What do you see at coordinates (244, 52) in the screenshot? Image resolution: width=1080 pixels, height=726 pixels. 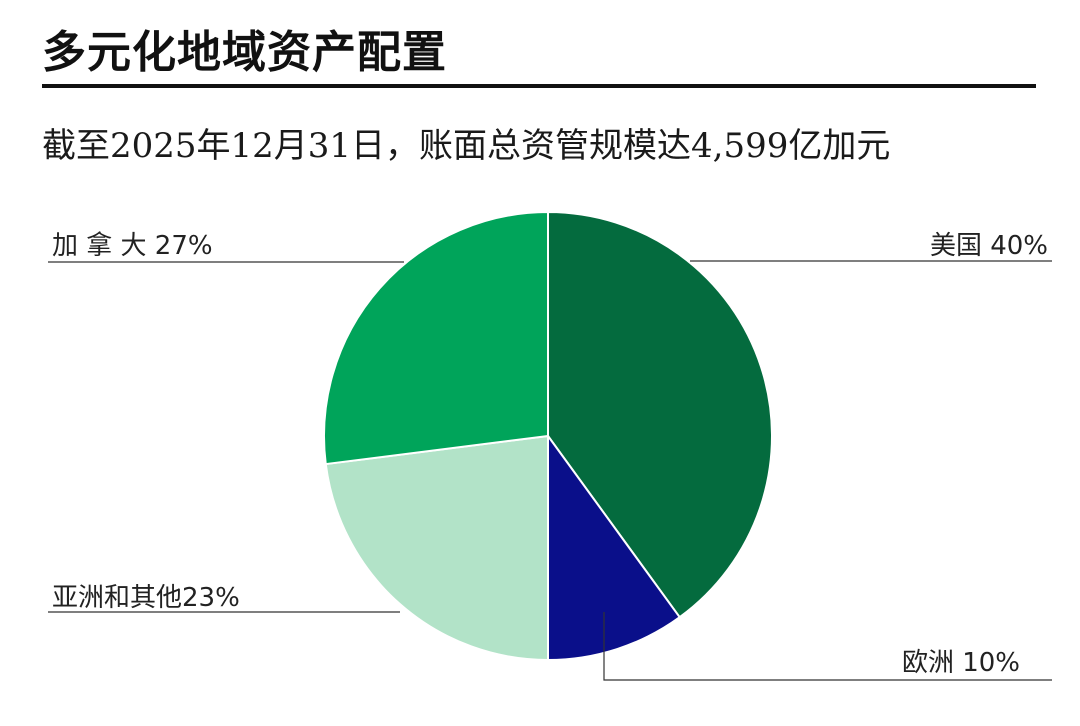 I see `chart-title: 多元化地域资产配置` at bounding box center [244, 52].